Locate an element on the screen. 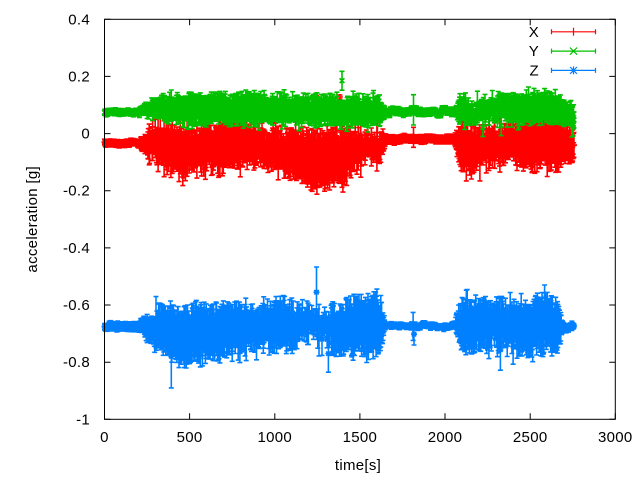 The width and height of the screenshot is (640, 480). svg-text: -0.8 is located at coordinates (76, 362).